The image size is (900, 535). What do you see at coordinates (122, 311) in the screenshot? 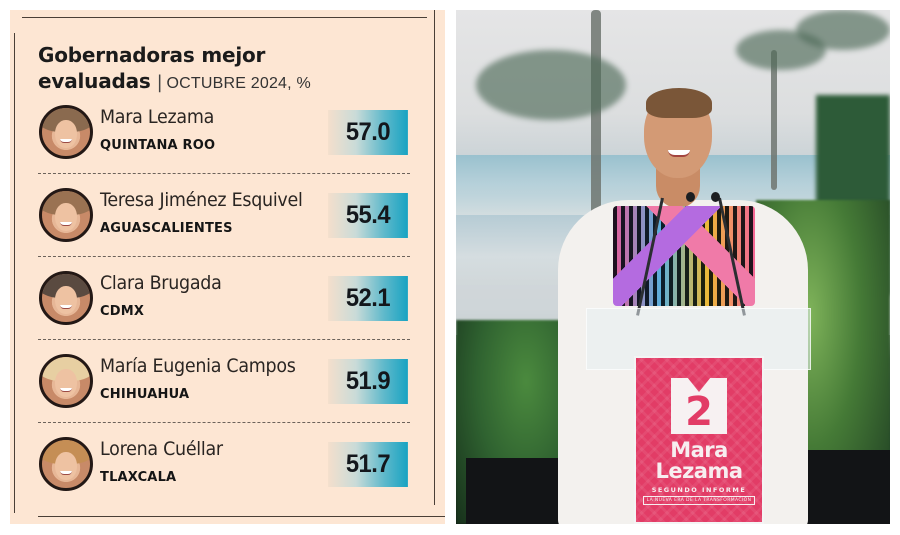
I see `state-name: CDMX` at bounding box center [122, 311].